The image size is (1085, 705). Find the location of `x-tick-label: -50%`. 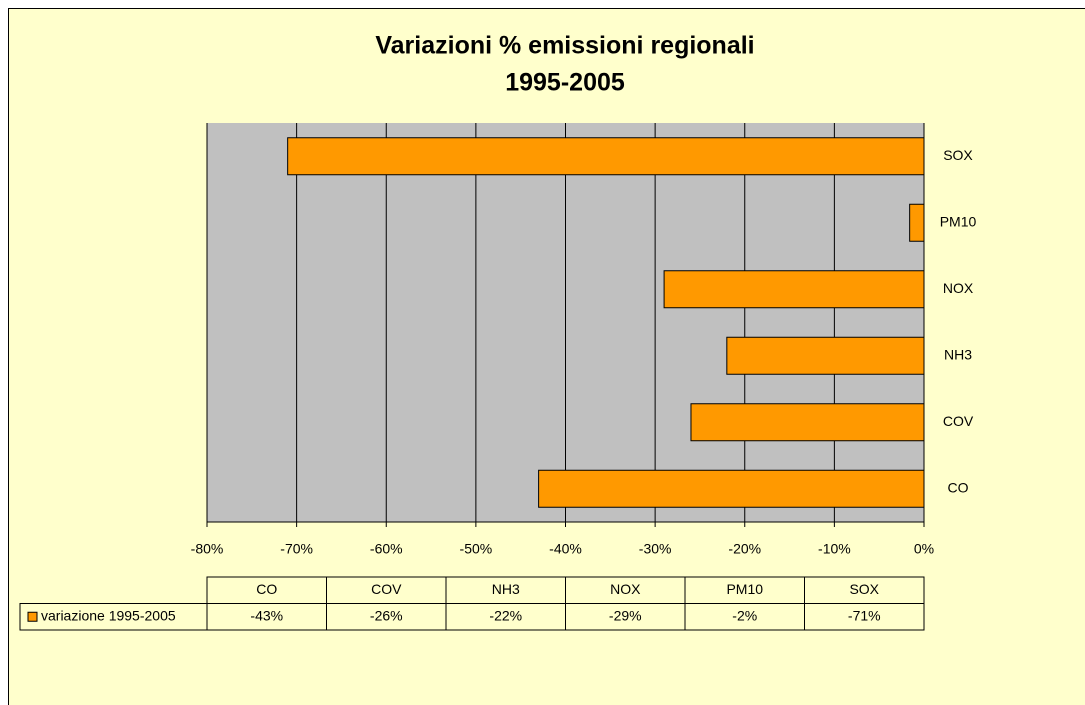

x-tick-label: -50% is located at coordinates (476, 549).